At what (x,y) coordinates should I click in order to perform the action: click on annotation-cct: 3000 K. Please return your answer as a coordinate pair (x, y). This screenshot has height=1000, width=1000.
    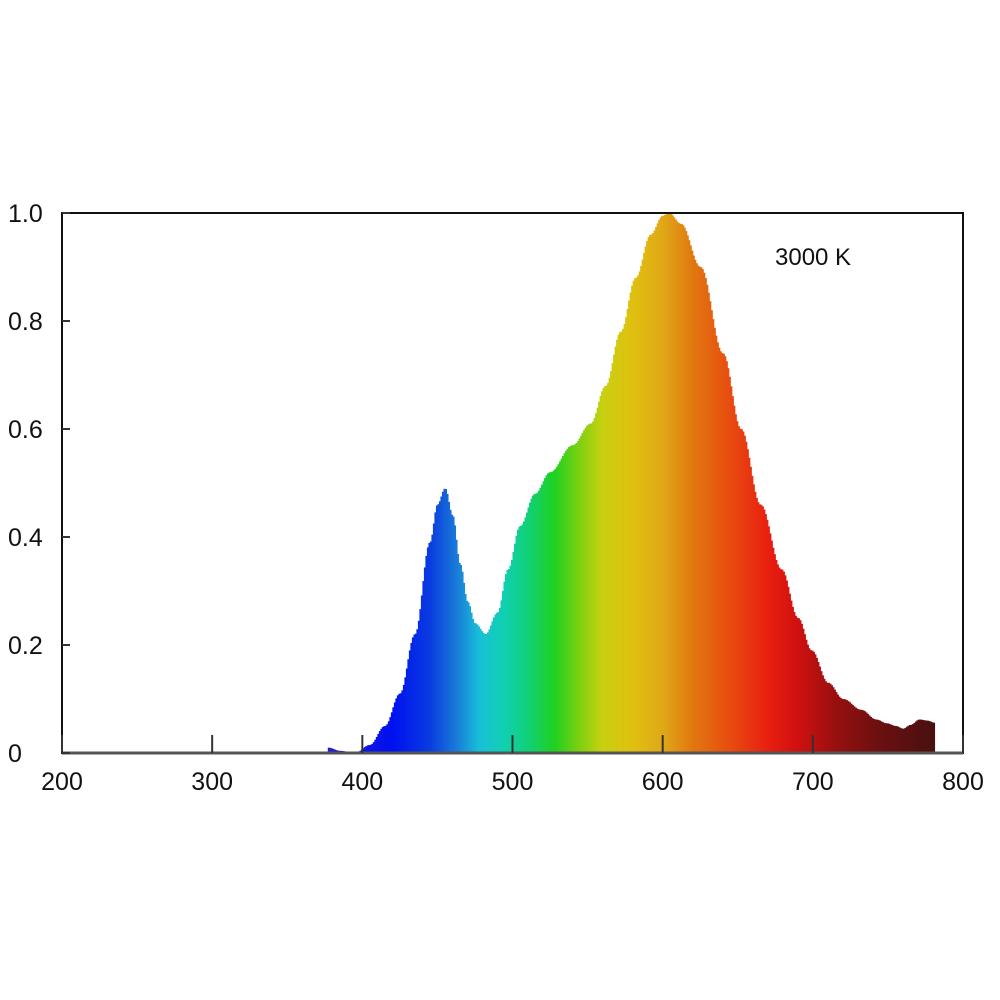
    Looking at the image, I should click on (813, 257).